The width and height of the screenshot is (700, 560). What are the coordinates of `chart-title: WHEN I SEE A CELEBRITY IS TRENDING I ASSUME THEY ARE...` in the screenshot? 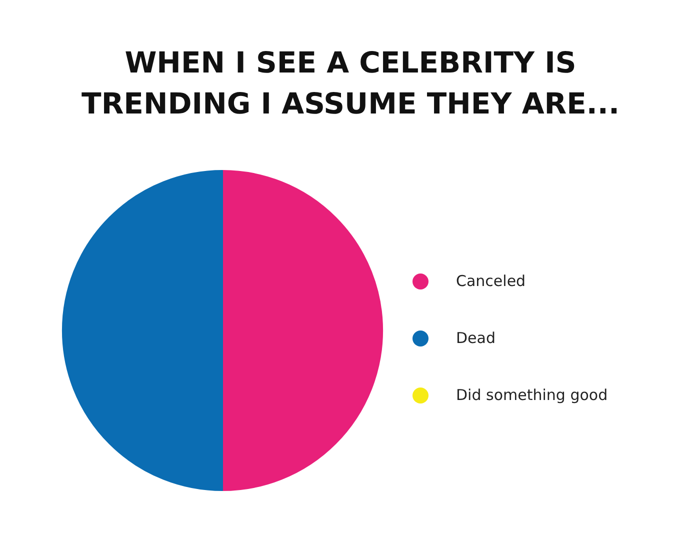 It's located at (351, 83).